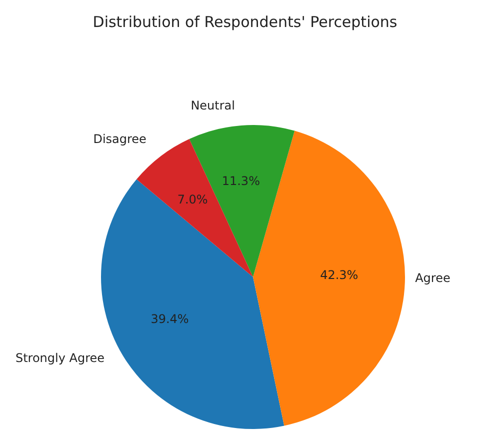  Describe the element at coordinates (169, 319) in the screenshot. I see `data-label: 39.4%` at that location.